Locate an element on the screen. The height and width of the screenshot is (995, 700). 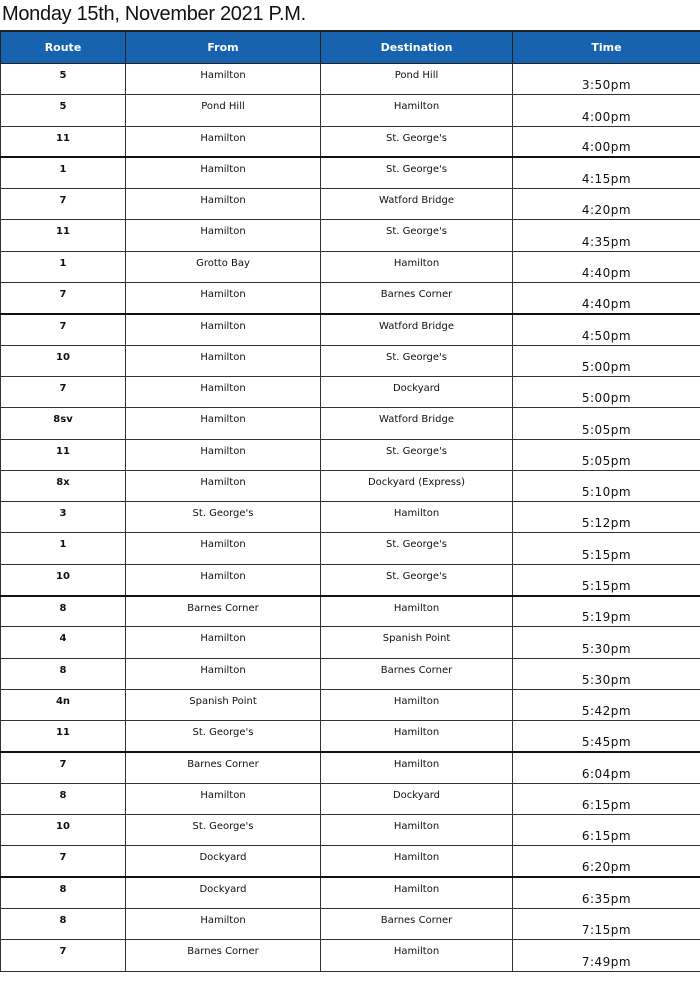
header-route: Route is located at coordinates (63, 47).